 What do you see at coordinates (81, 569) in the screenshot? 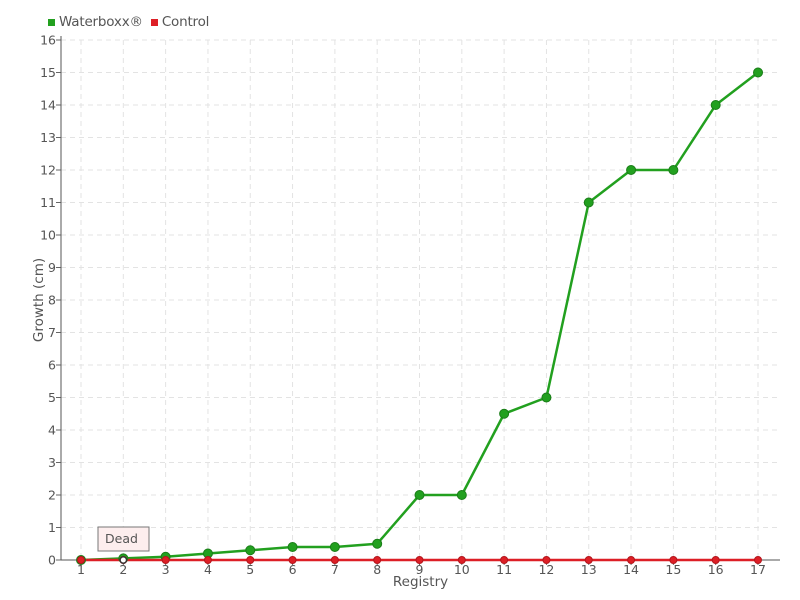
I see `x-tick-label: 1` at bounding box center [81, 569].